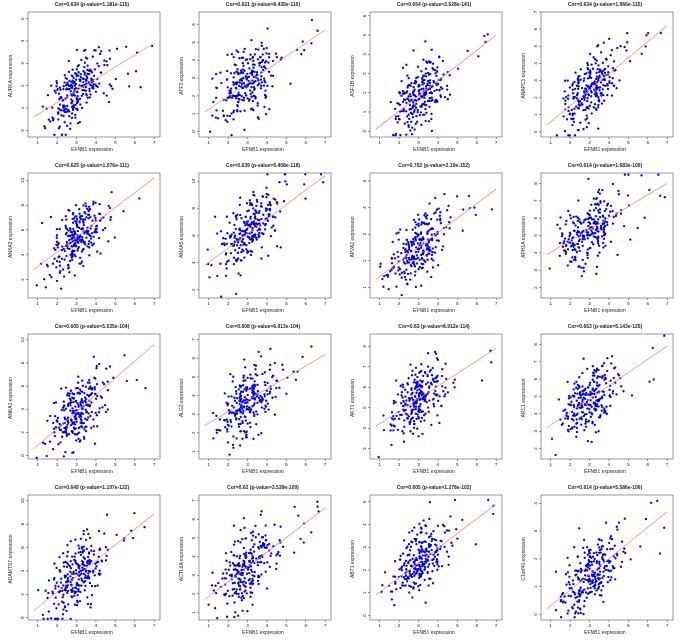 The width and height of the screenshot is (685, 644). What do you see at coordinates (535, 614) in the screenshot?
I see `y-tick-label: 0` at bounding box center [535, 614].